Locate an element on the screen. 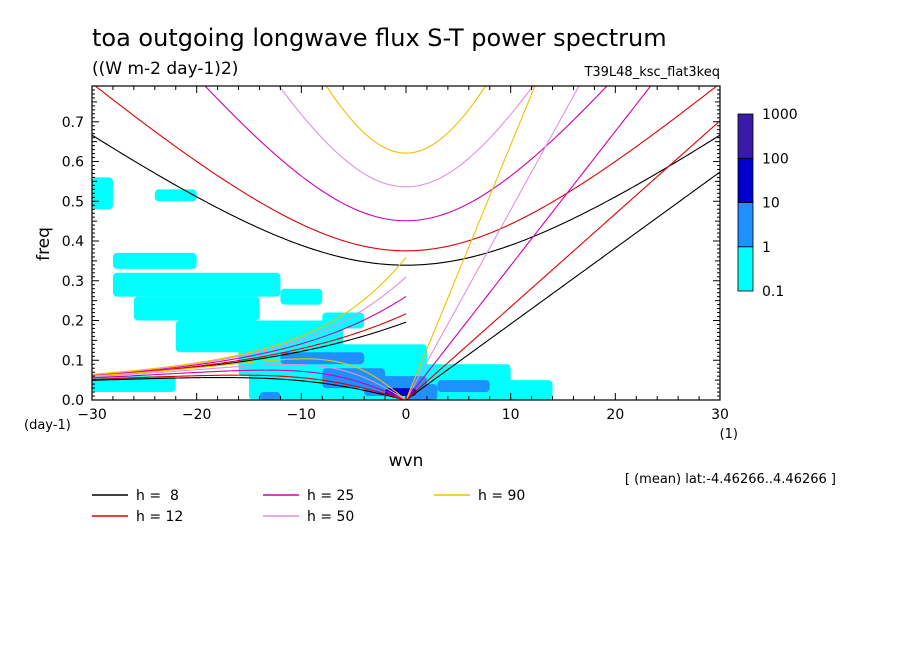 The image size is (904, 654). y-tick-label: 0.5 is located at coordinates (73, 202).